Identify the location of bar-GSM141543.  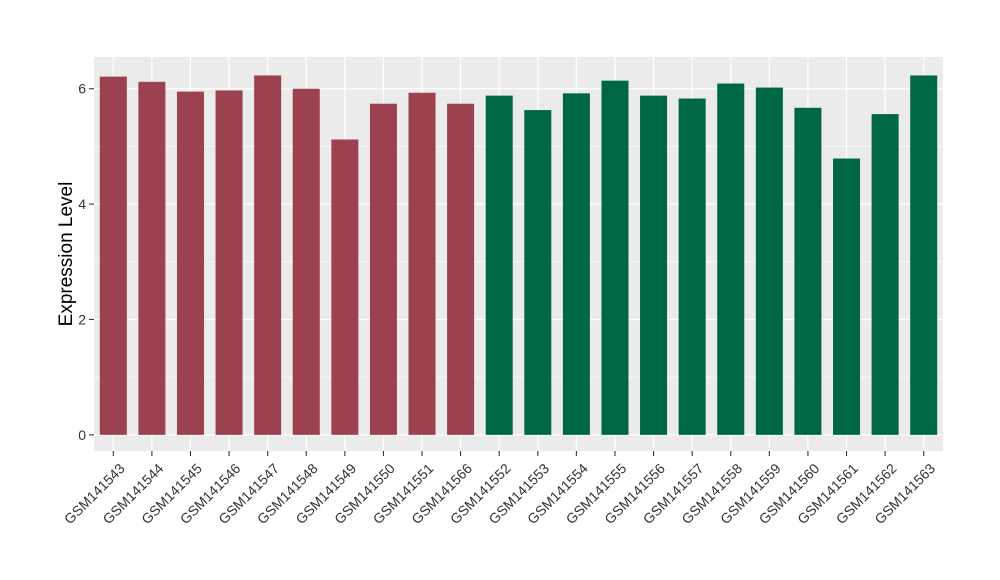
(113, 255).